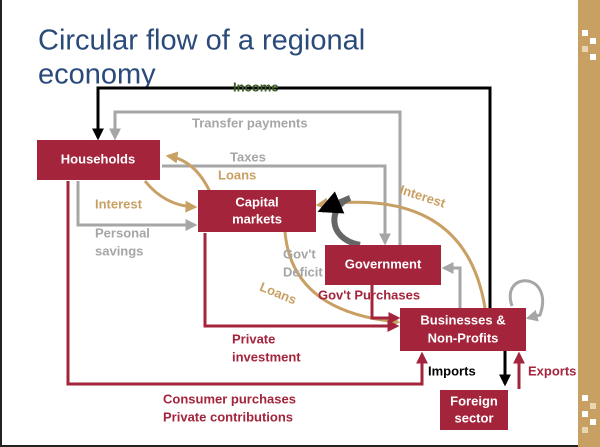 This screenshot has height=447, width=600. I want to click on node-label: Households, so click(98, 158).